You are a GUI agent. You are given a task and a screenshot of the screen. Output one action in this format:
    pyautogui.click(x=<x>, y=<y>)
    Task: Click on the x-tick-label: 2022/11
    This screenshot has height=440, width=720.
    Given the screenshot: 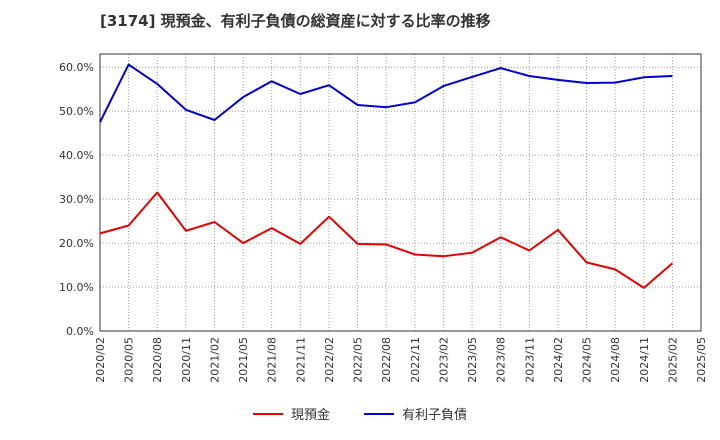 What is the action you would take?
    pyautogui.click(x=415, y=360)
    